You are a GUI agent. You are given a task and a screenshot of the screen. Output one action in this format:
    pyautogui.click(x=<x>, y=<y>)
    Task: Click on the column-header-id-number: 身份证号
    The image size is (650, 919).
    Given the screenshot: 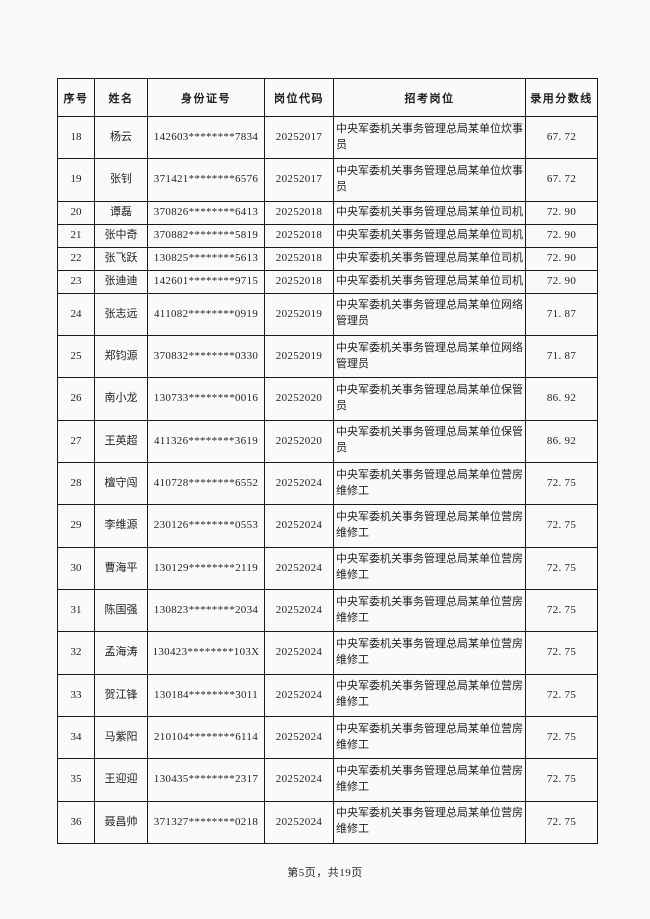 What is the action you would take?
    pyautogui.click(x=206, y=97)
    